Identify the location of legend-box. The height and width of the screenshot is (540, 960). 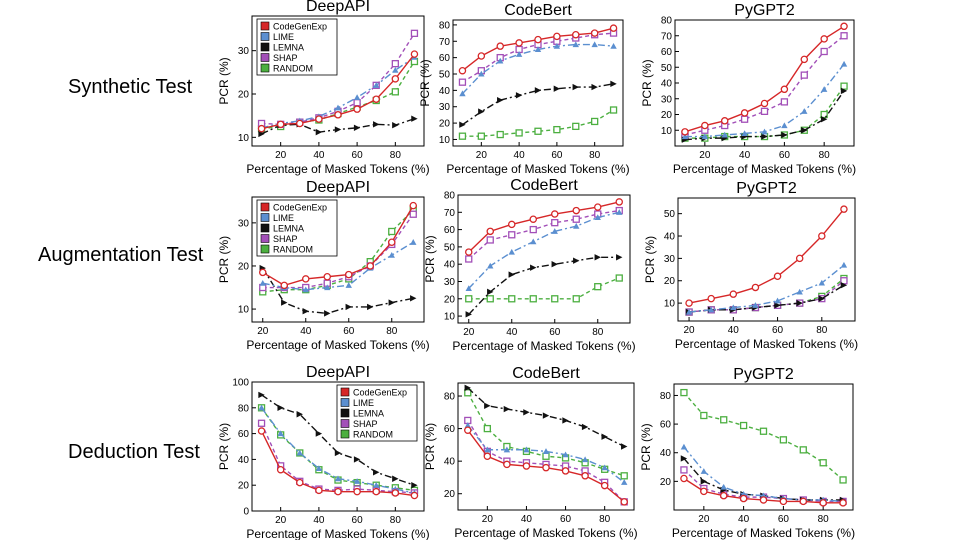
(377, 413).